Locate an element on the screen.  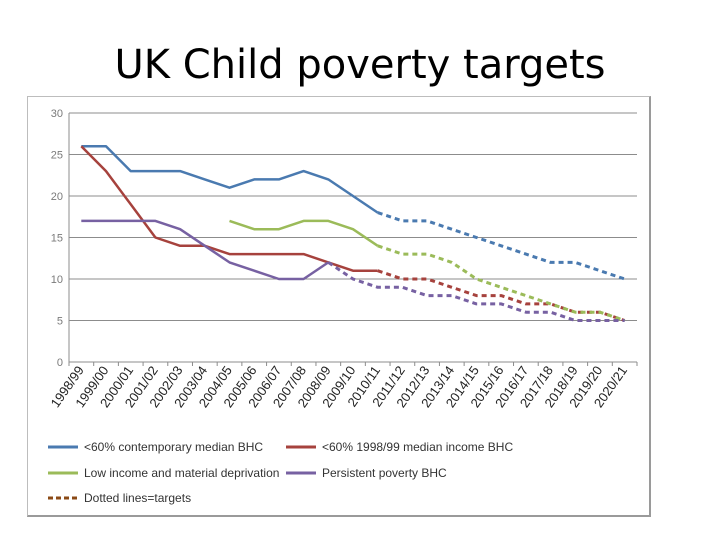
legend-label-60-contemporary-median-bhc: <60% contemporary median BHC is located at coordinates (173, 447).